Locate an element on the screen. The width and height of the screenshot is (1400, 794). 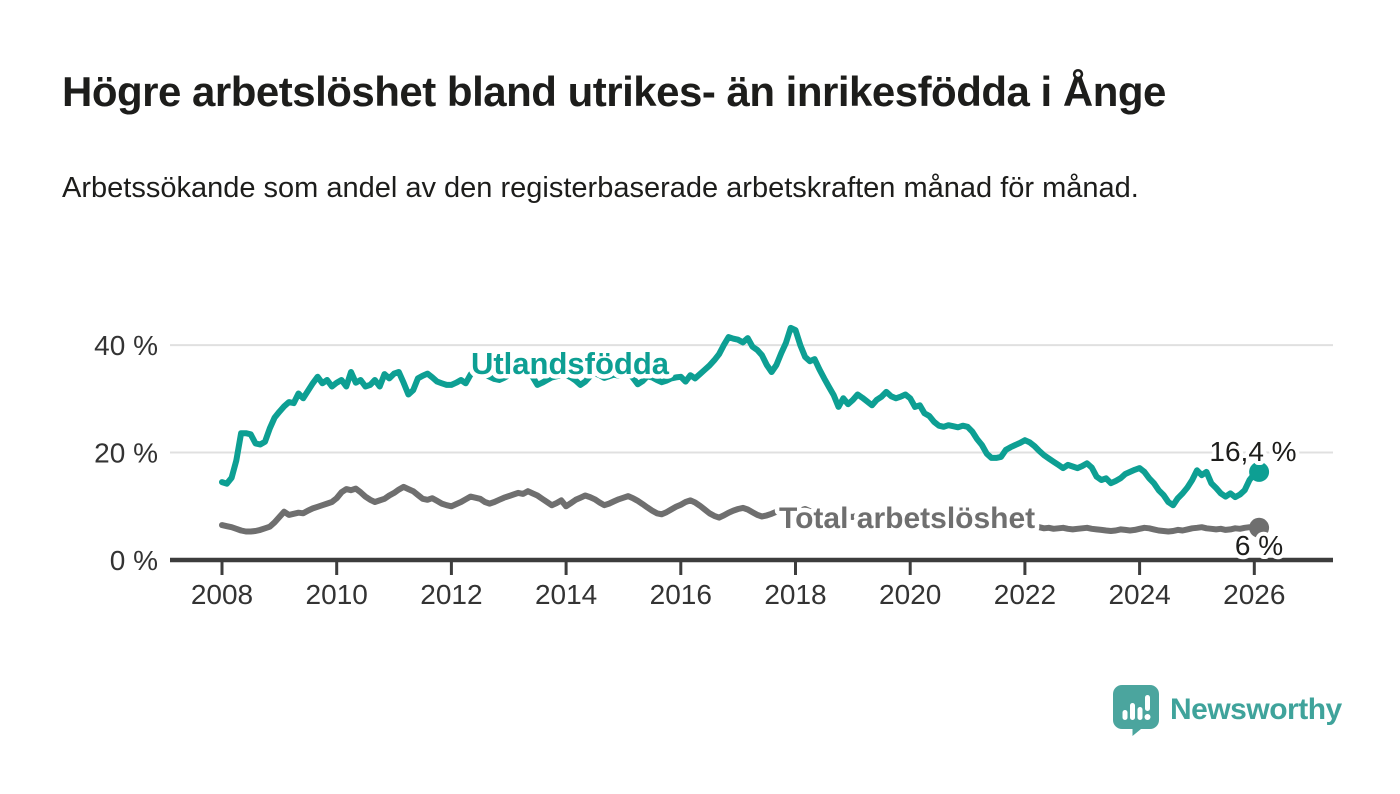
x-tick-label: 2016 is located at coordinates (681, 594).